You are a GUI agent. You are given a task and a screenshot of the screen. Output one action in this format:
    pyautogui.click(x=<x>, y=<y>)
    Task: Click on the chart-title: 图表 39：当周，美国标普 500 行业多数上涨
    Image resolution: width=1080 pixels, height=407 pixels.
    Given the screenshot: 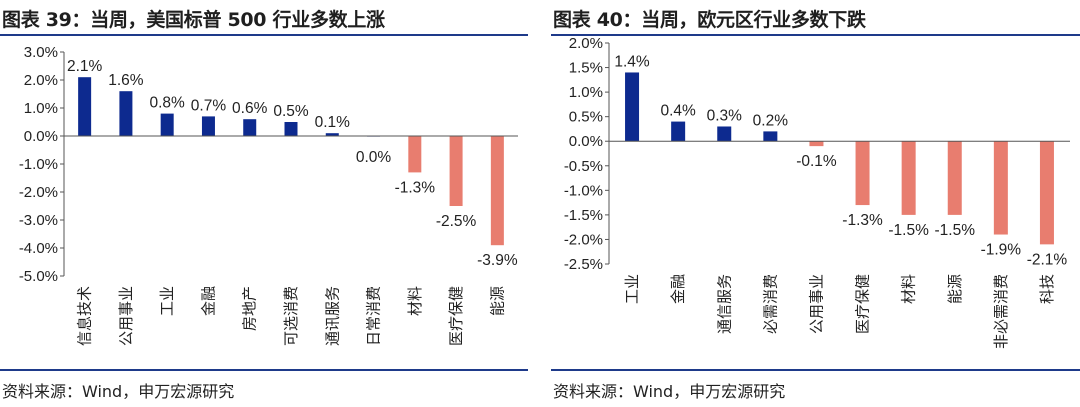 What is the action you would take?
    pyautogui.click(x=193, y=20)
    